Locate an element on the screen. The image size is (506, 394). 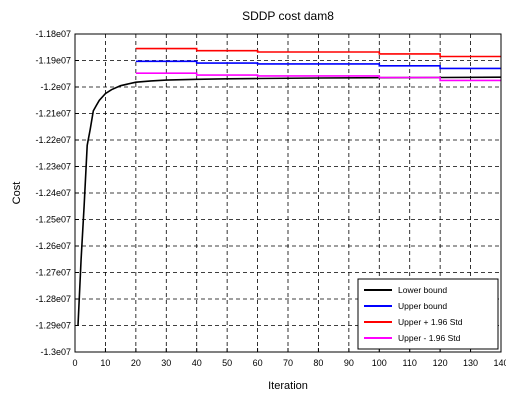
y-tick-label: -1.26e07 is located at coordinates (53, 246).